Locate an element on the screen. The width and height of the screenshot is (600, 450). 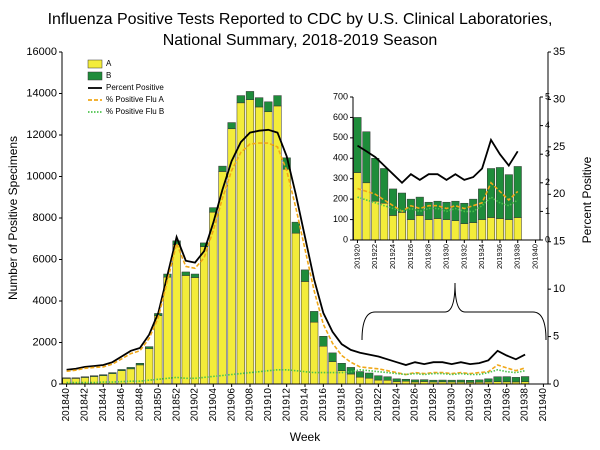
x-tick-label: 201938 is located at coordinates (517, 256).